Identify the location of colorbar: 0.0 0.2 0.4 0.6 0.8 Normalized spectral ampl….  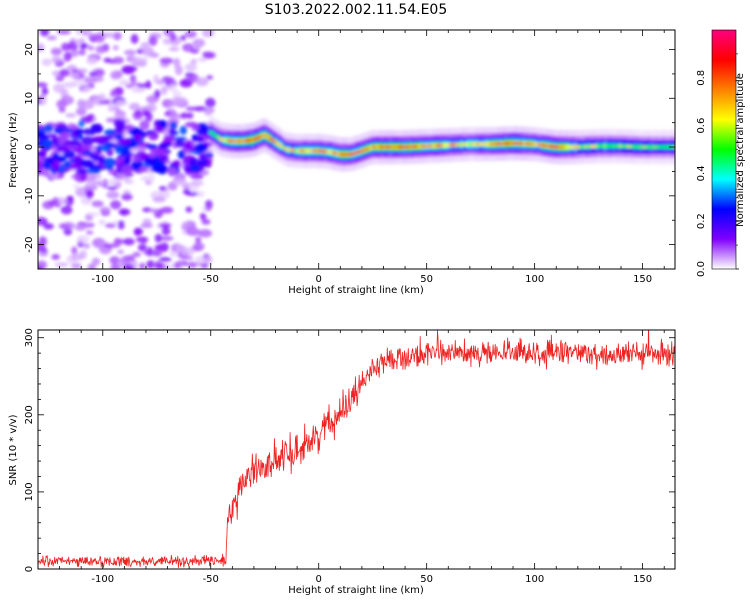
(721, 153).